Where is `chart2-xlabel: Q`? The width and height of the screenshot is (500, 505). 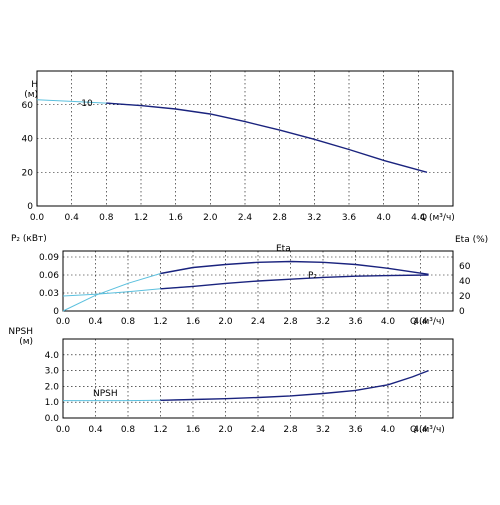
chart2-xlabel: Q is located at coordinates (413, 430).